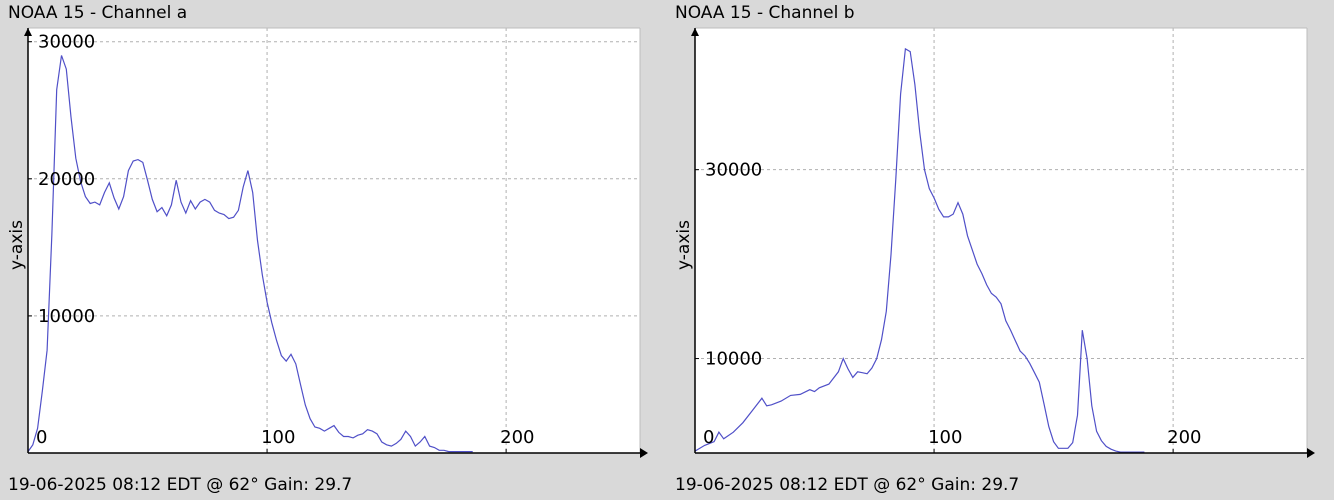  Describe the element at coordinates (98, 13) in the screenshot. I see `chart-title: NOAA 15 - Channel a` at that location.